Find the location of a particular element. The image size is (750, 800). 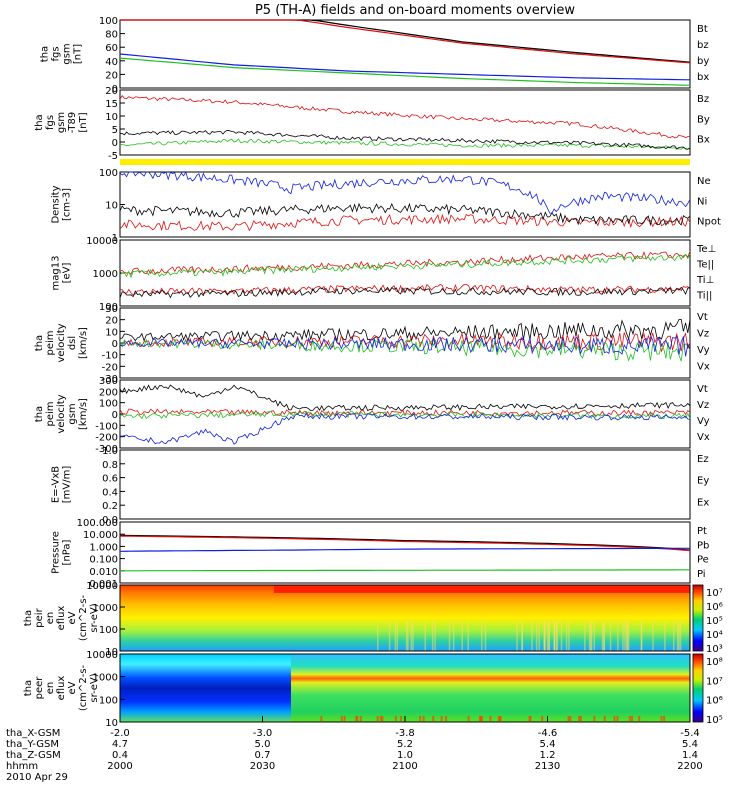

y-axis-label: peer is located at coordinates (39, 688).